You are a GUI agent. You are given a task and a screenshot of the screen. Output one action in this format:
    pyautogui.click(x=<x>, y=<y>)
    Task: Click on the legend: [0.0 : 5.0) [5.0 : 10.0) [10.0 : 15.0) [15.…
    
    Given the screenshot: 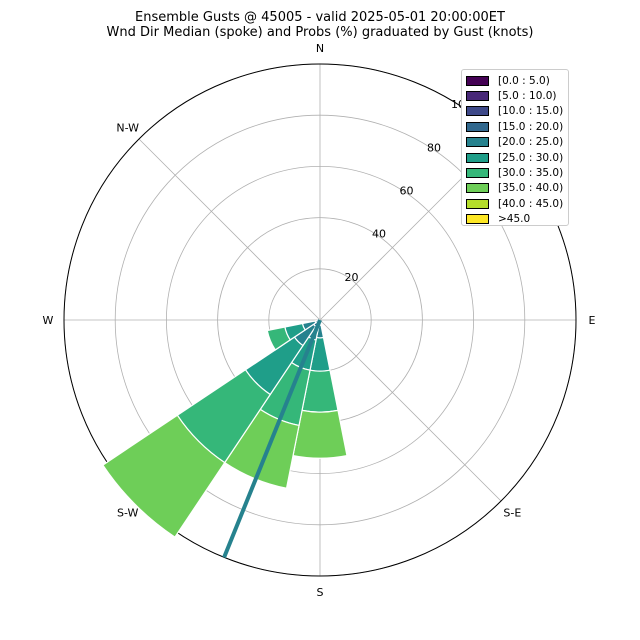 What is the action you would take?
    pyautogui.click(x=515, y=147)
    